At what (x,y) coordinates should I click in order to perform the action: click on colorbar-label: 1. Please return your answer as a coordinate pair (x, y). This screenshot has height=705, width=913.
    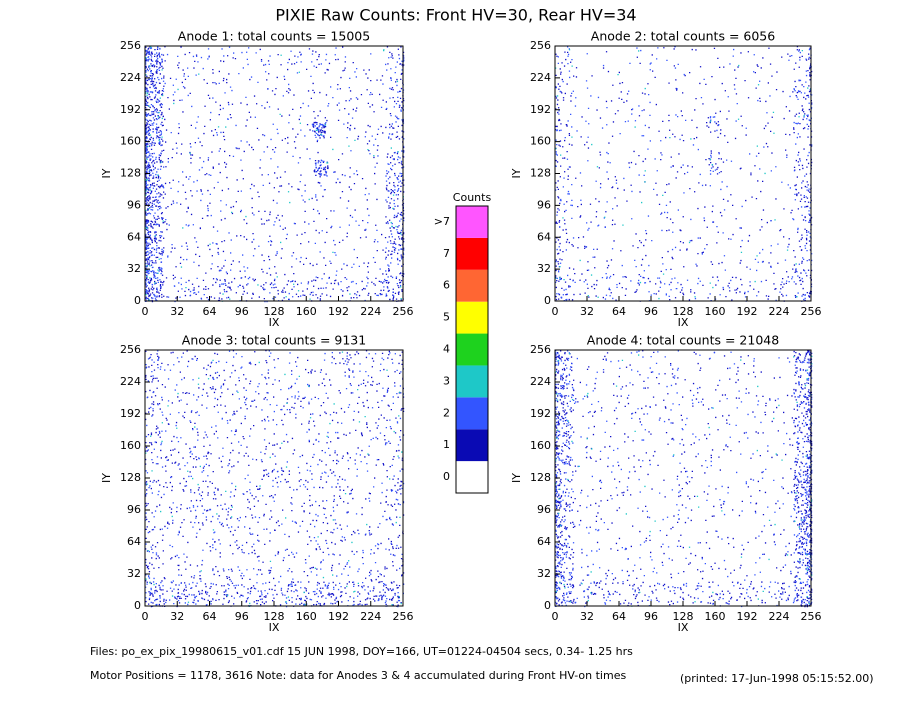
    Looking at the image, I should click on (446, 444).